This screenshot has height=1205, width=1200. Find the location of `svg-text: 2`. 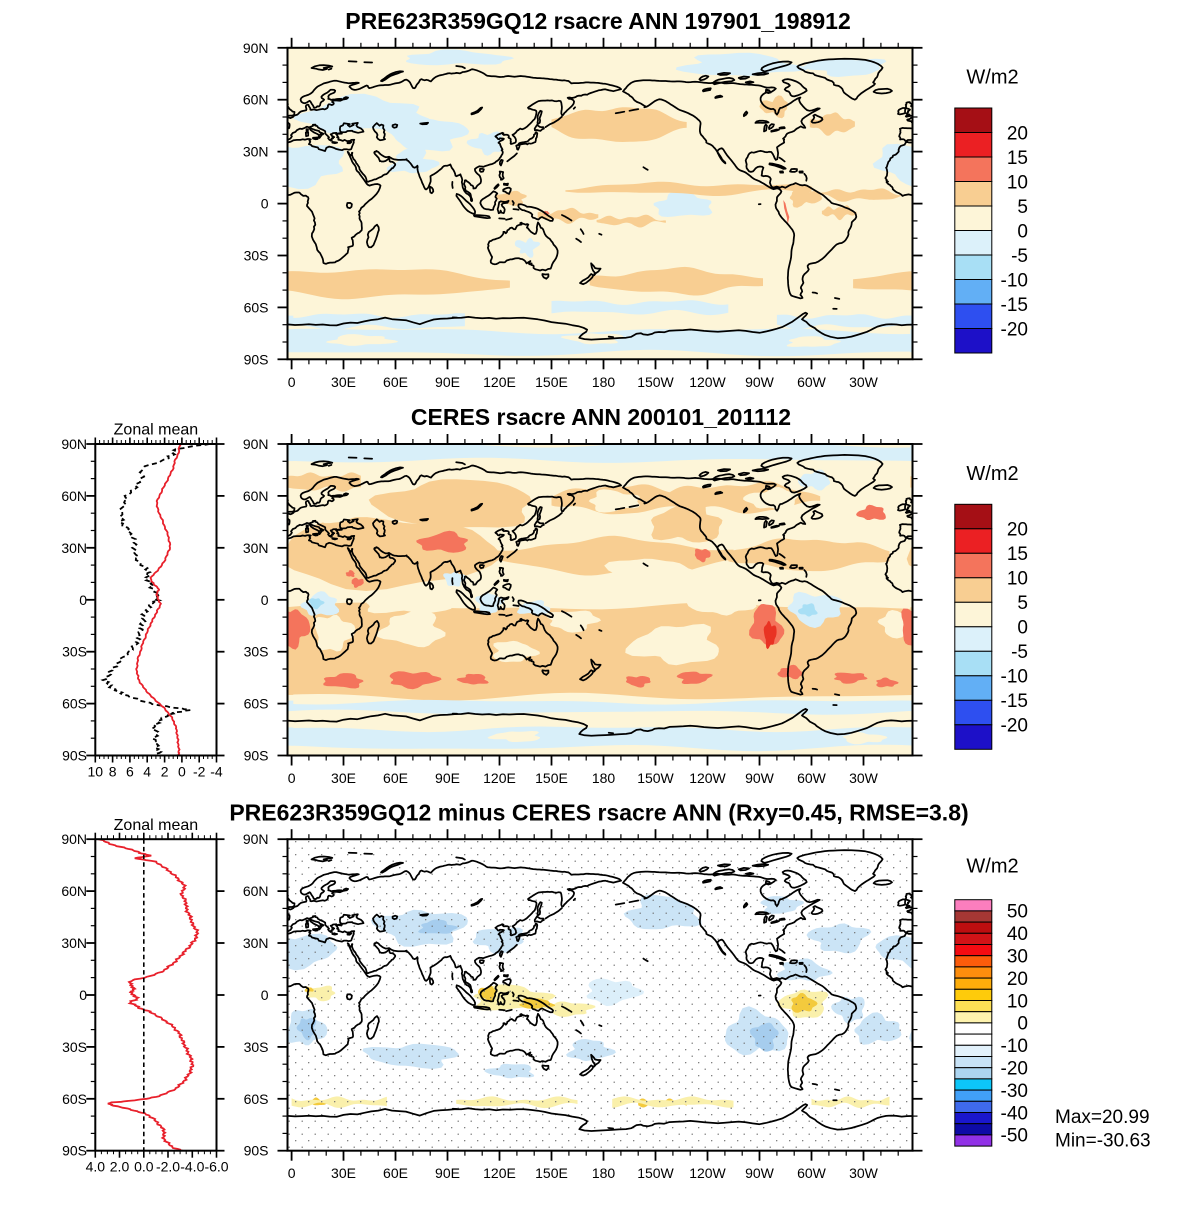

svg-text: 2 is located at coordinates (165, 772).